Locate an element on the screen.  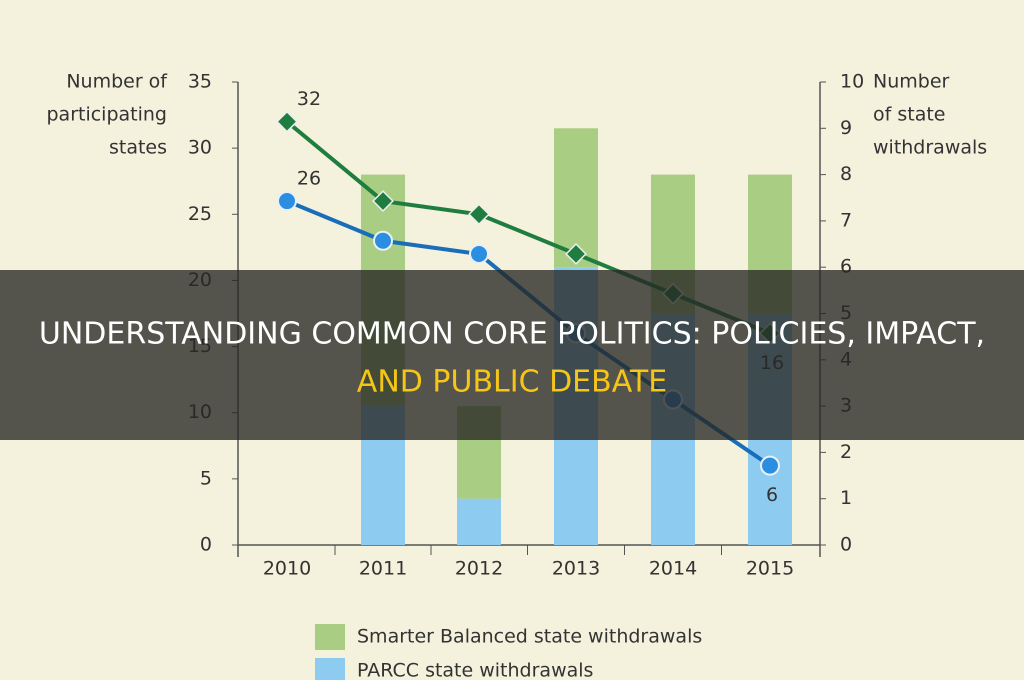
y-axis-label: states is located at coordinates (138, 148).